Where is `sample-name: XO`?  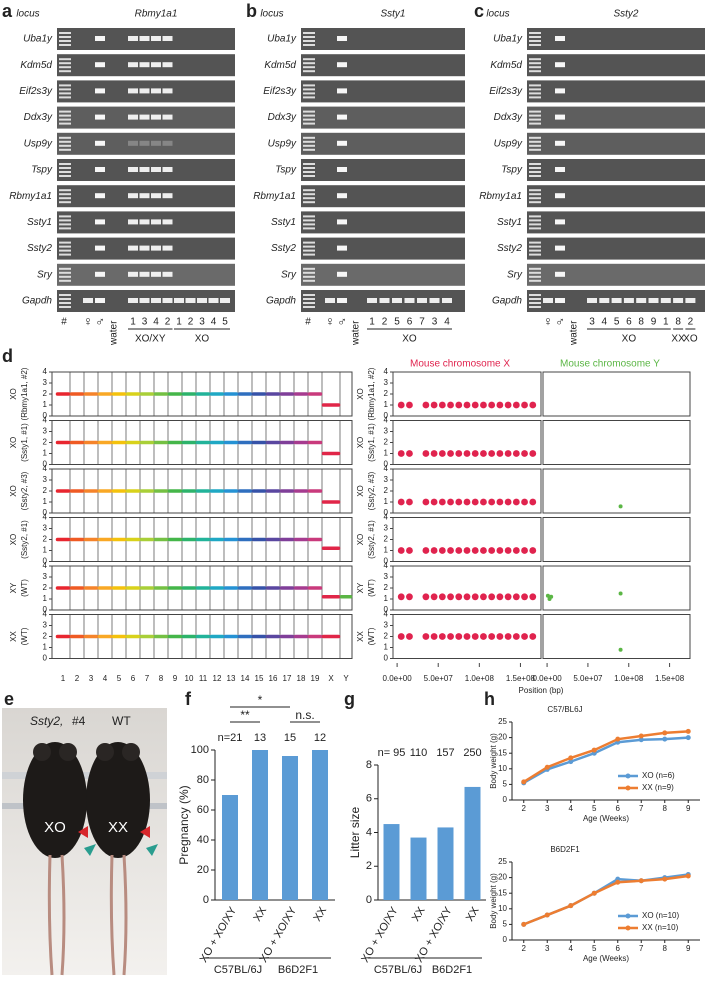 sample-name: XO is located at coordinates (360, 394).